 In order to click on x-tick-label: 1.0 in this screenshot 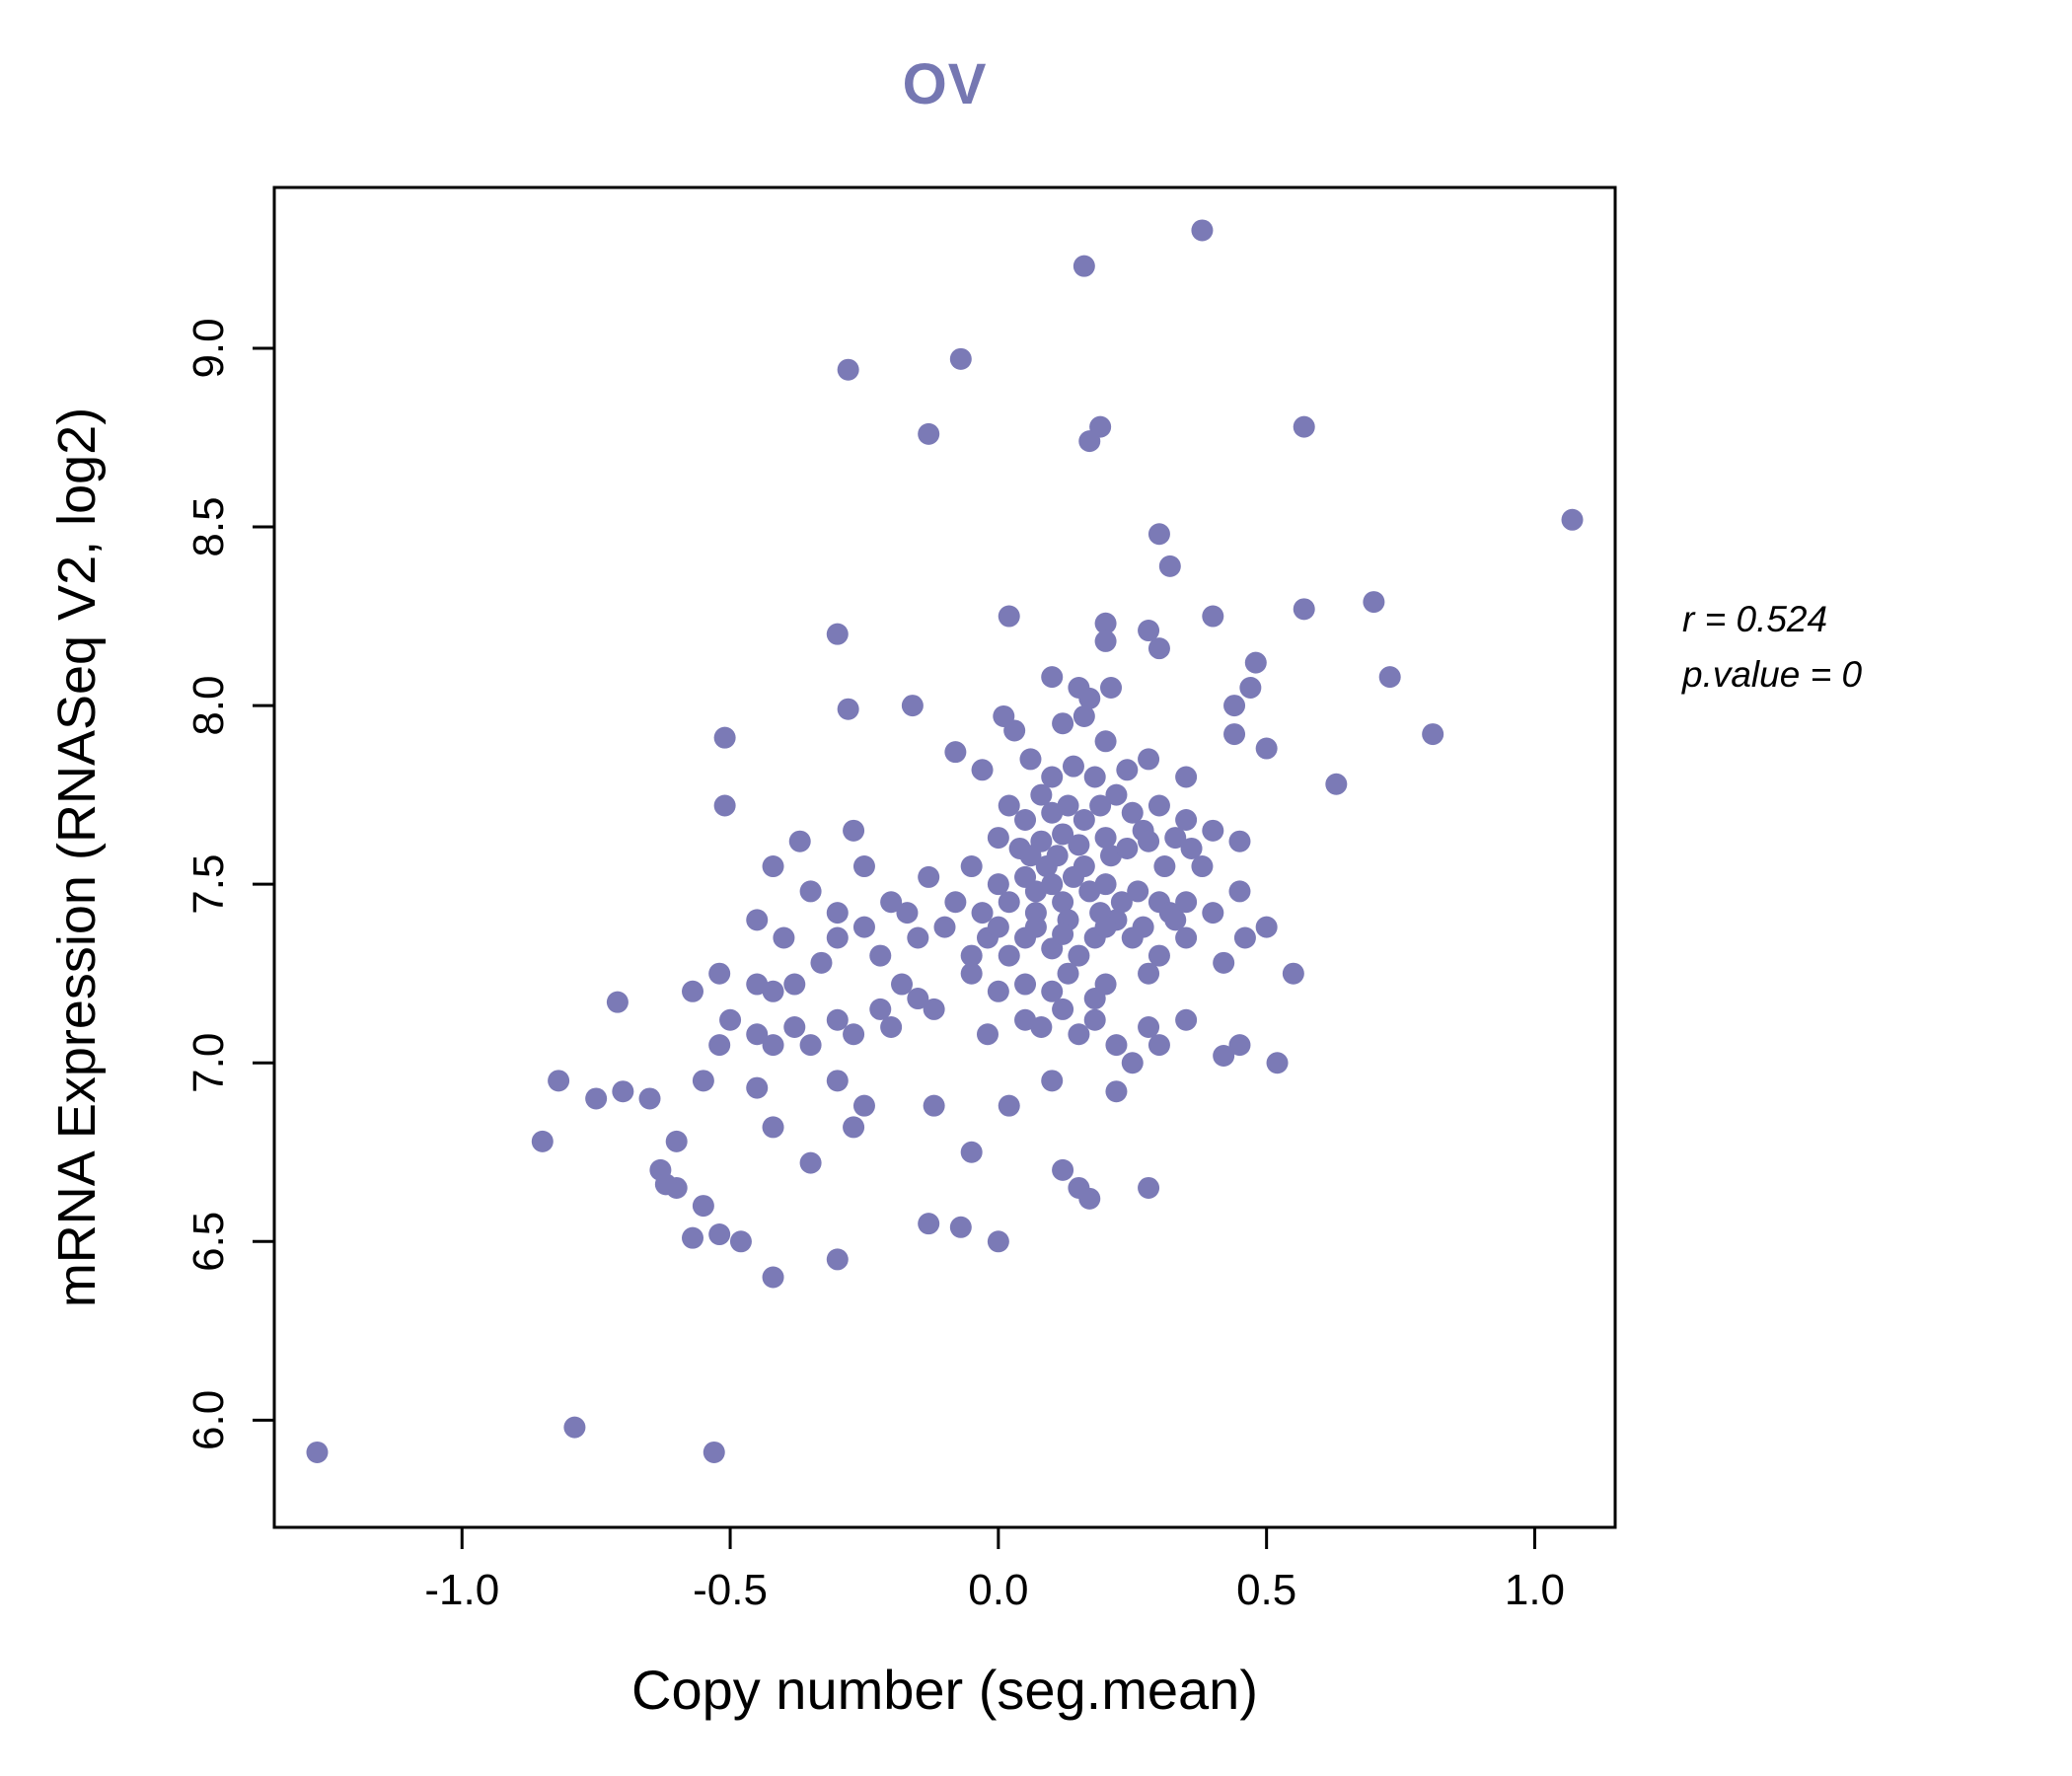, I will do `click(1535, 1590)`.